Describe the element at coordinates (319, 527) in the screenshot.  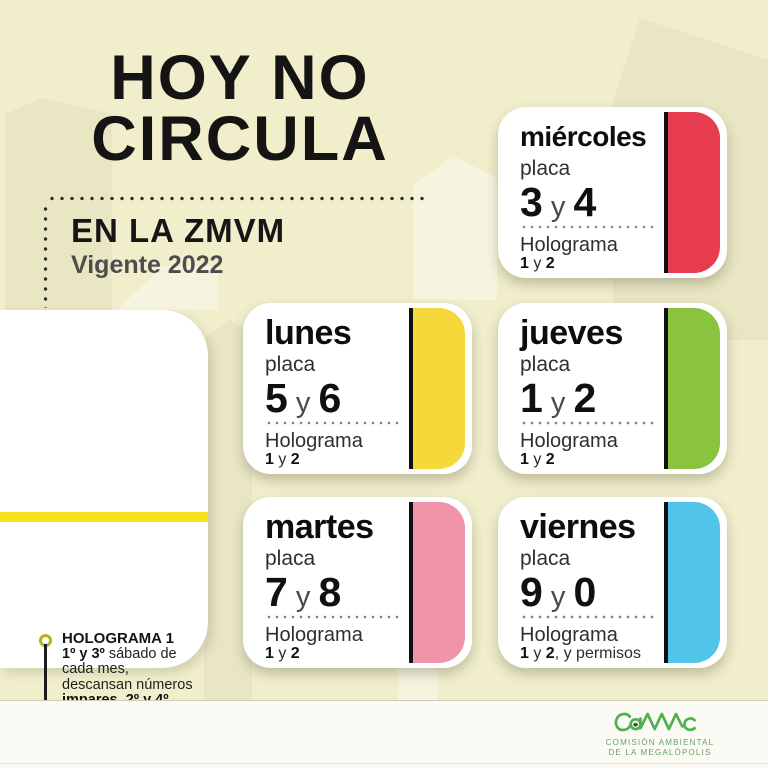
I see `day-label: martes` at that location.